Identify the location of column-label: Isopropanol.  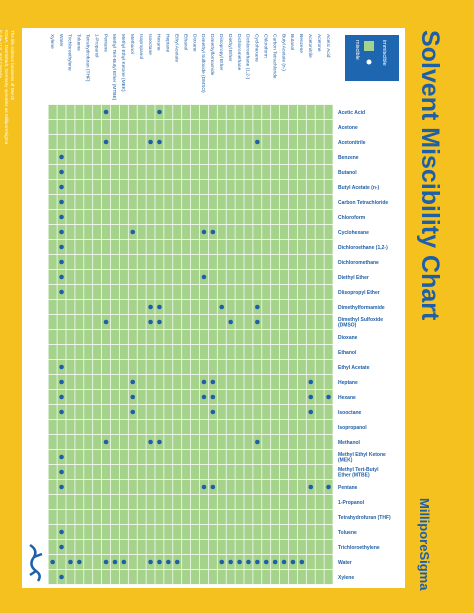
(141, 46).